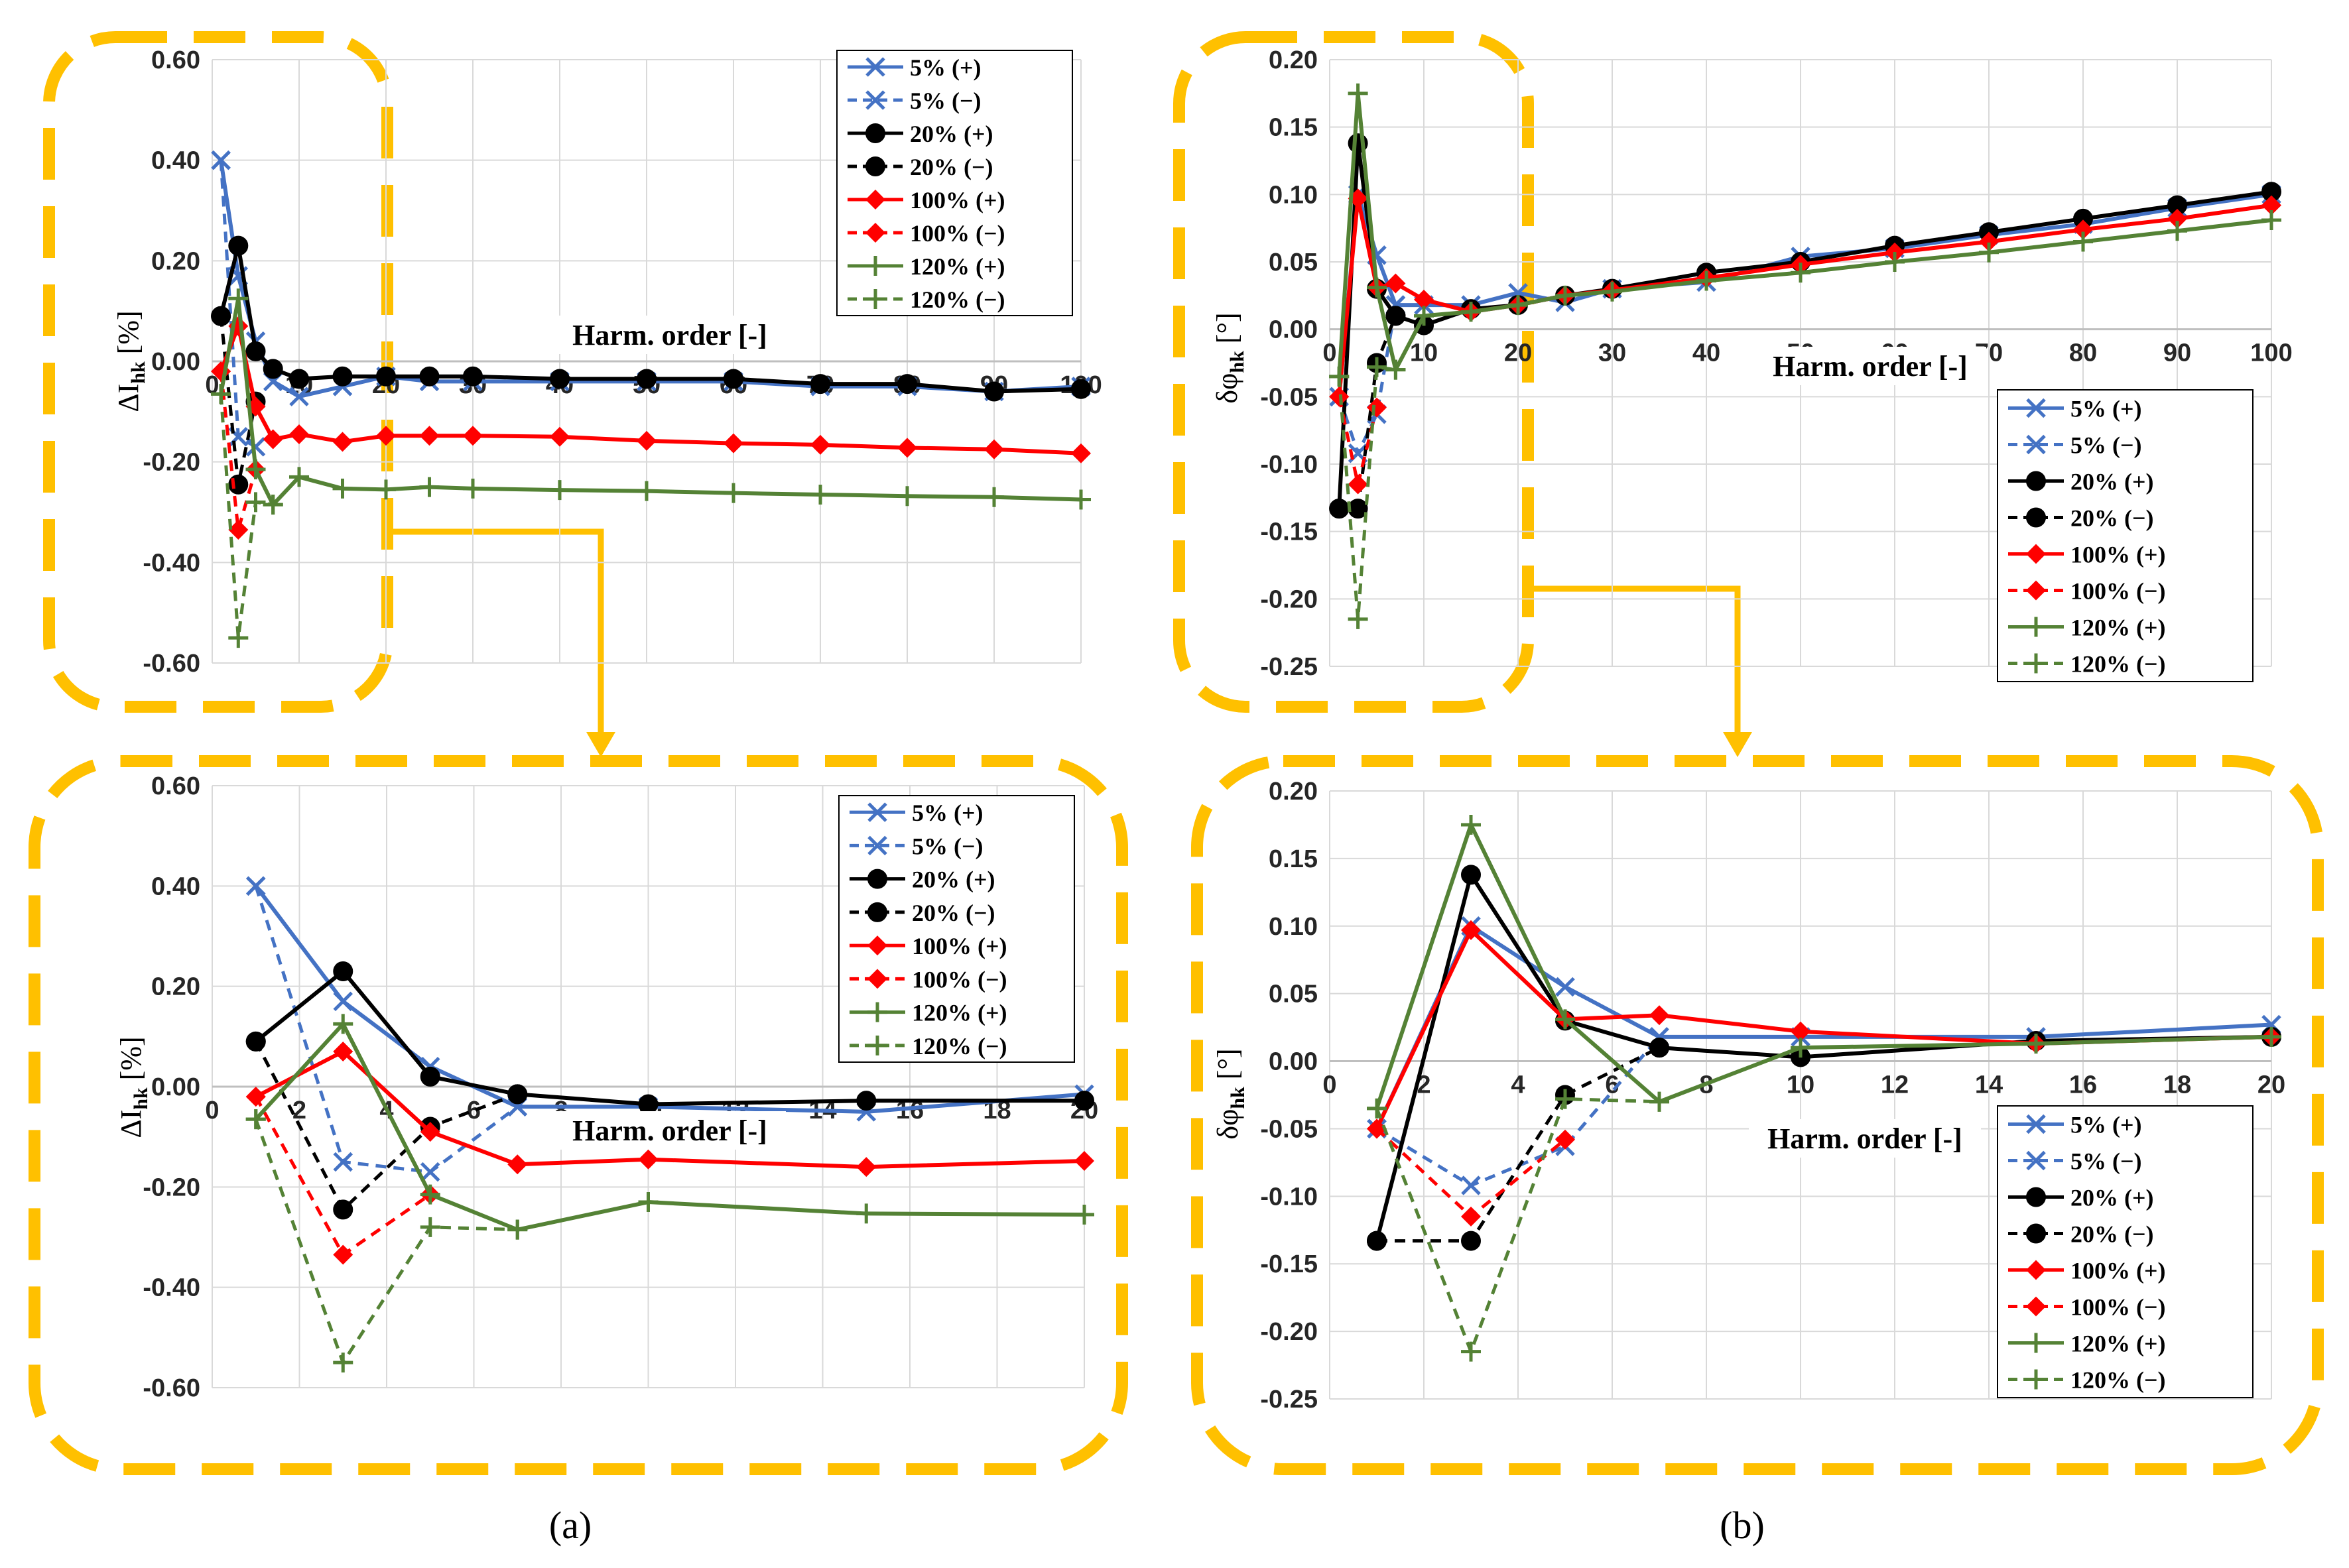  I want to click on legend-item: 100% (+), so click(2087, 1271).